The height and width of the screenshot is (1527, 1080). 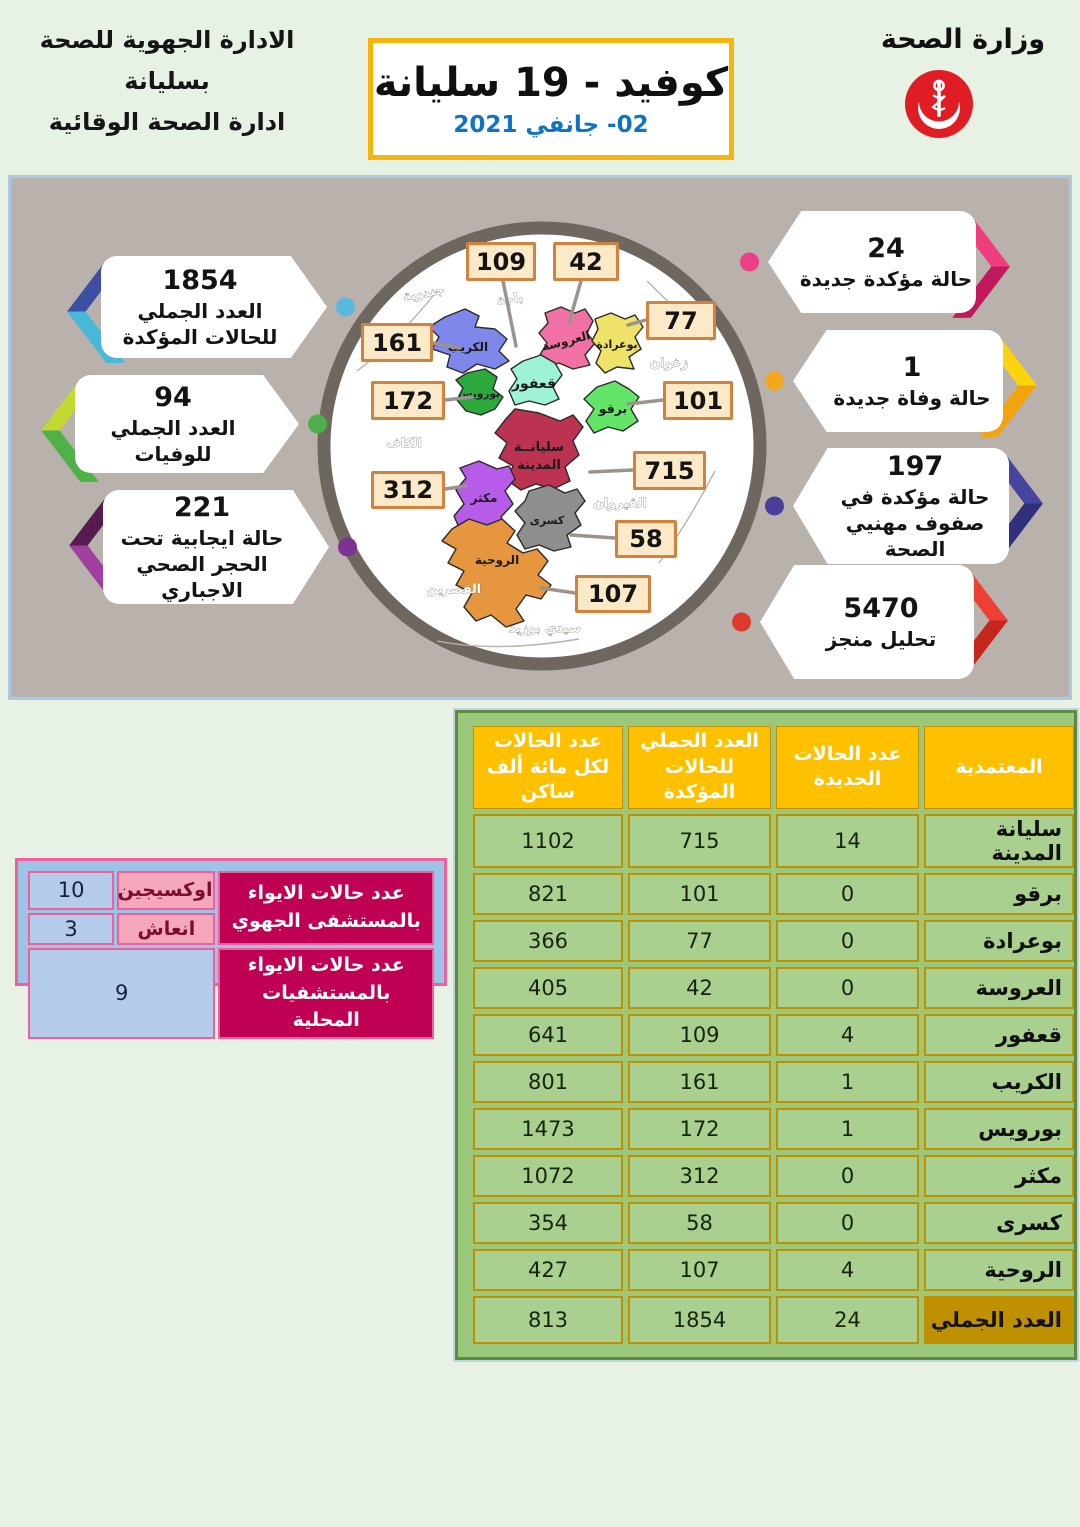 What do you see at coordinates (699, 1081) in the screenshot?
I see `total-cases-cell: 161` at bounding box center [699, 1081].